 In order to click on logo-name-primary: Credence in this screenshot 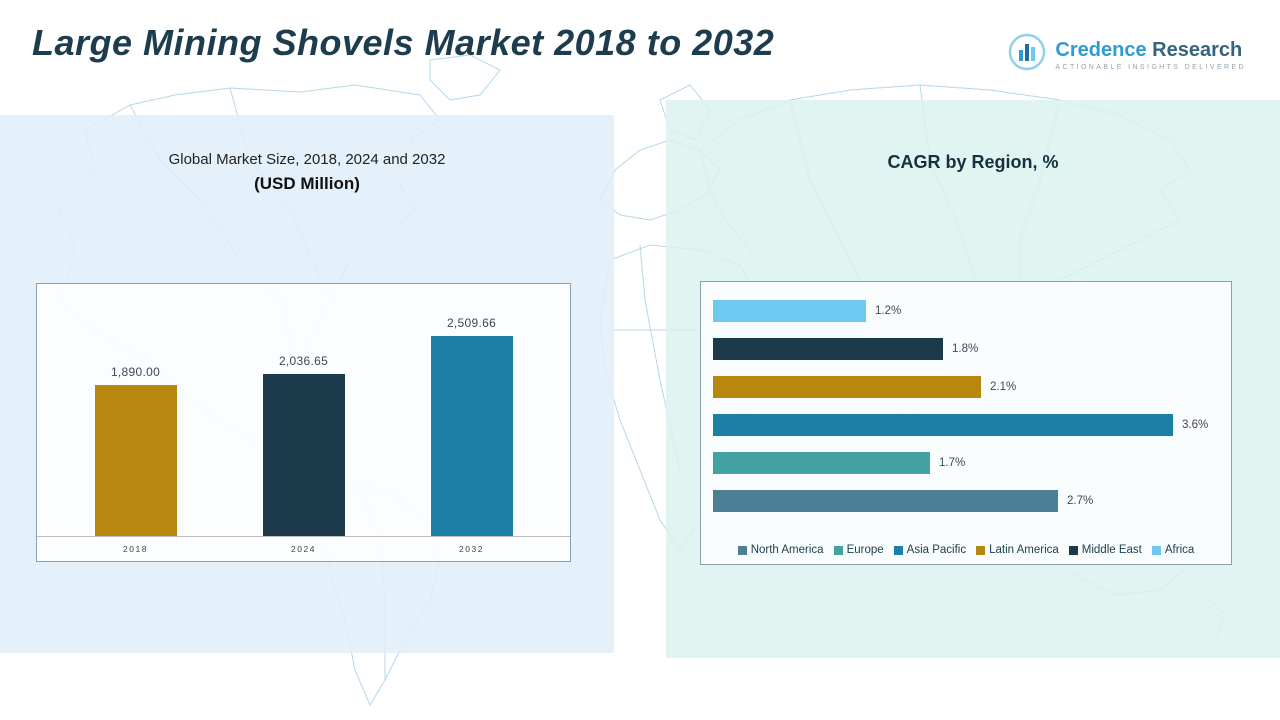, I will do `click(1101, 49)`.